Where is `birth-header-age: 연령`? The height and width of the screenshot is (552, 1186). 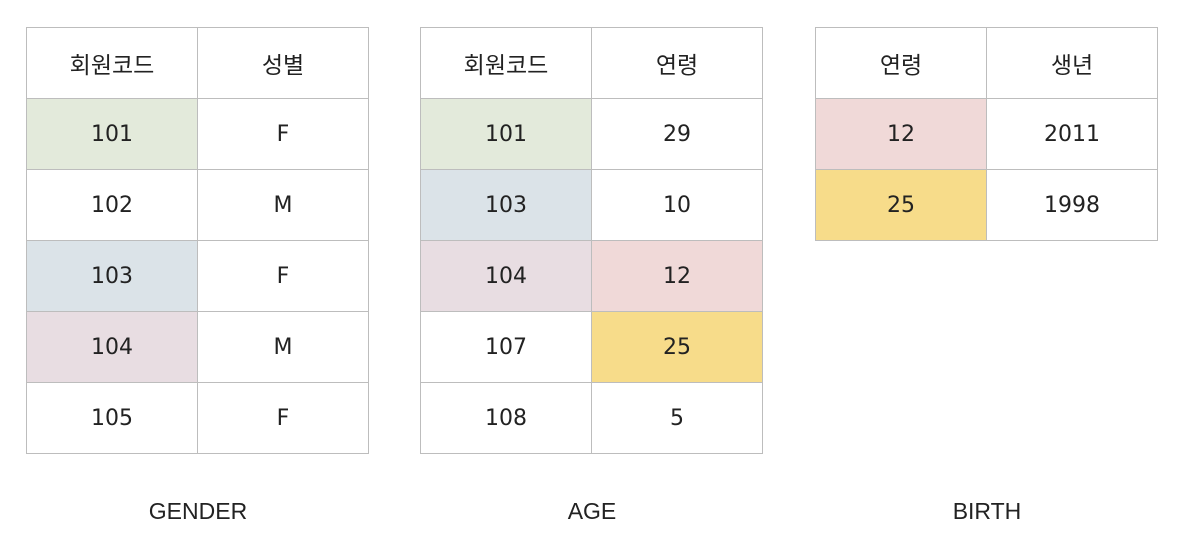
birth-header-age: 연령 is located at coordinates (901, 63).